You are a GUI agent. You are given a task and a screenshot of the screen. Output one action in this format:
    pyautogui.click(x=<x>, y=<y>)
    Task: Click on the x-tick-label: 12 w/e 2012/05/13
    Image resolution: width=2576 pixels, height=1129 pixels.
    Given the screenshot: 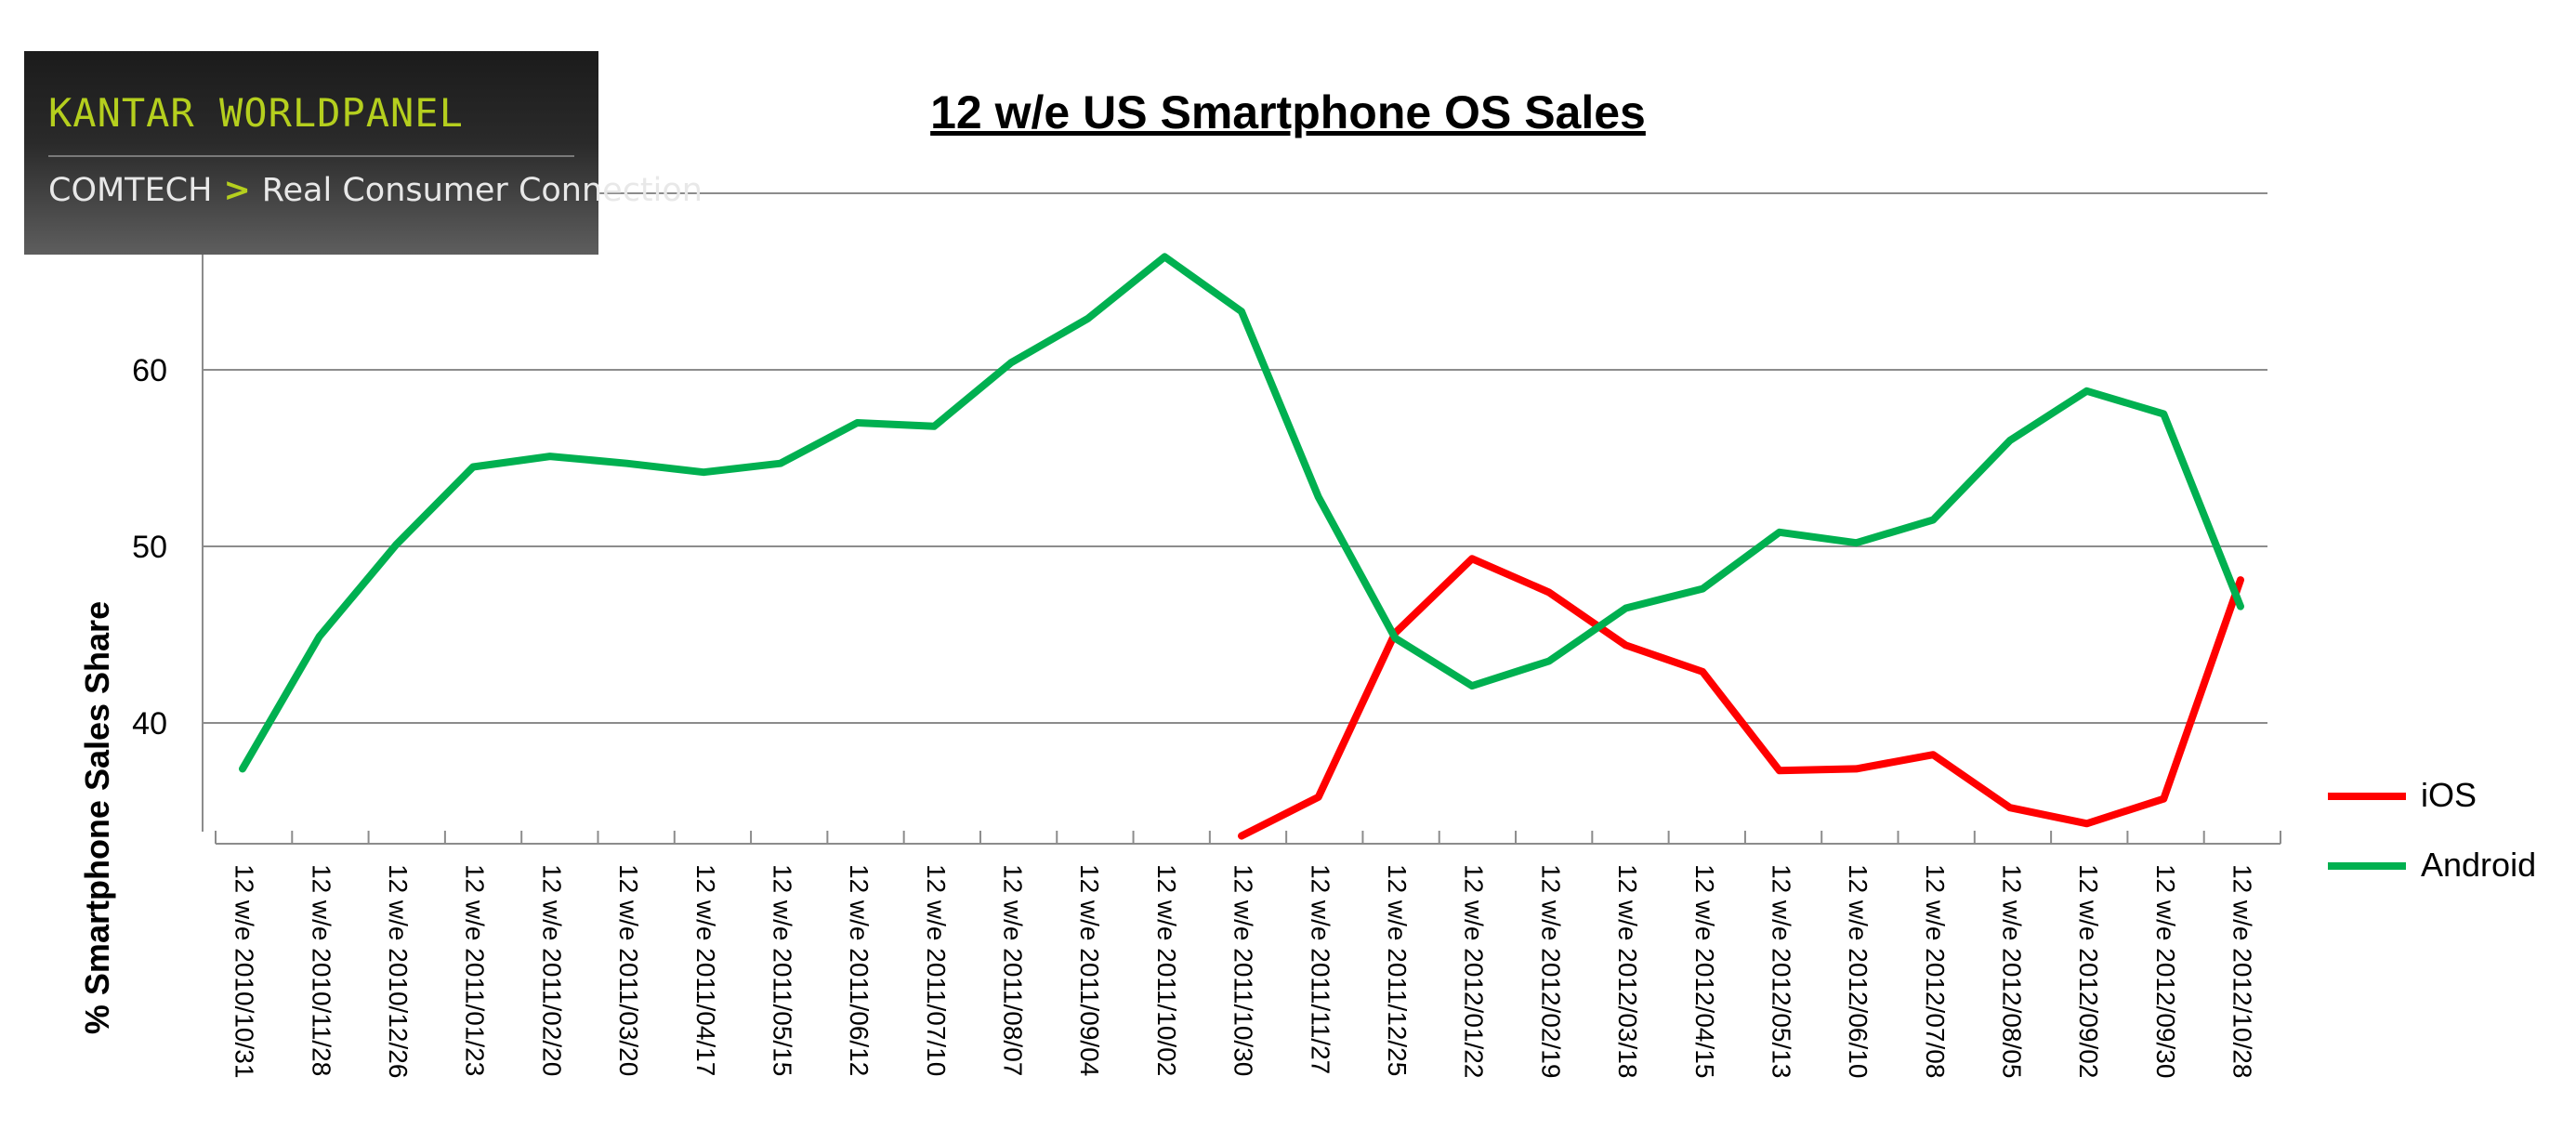 What is the action you would take?
    pyautogui.click(x=1781, y=971)
    